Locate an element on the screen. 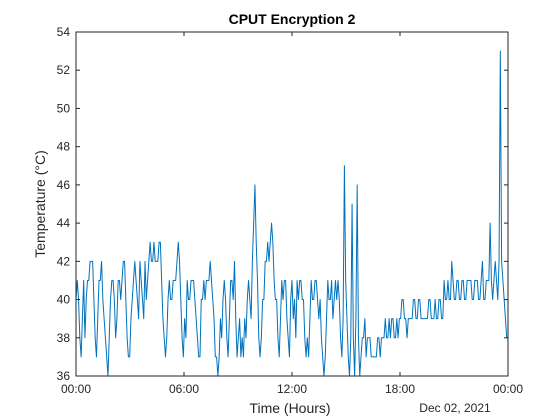 The width and height of the screenshot is (560, 420). y-tick-label: 54 is located at coordinates (64, 32).